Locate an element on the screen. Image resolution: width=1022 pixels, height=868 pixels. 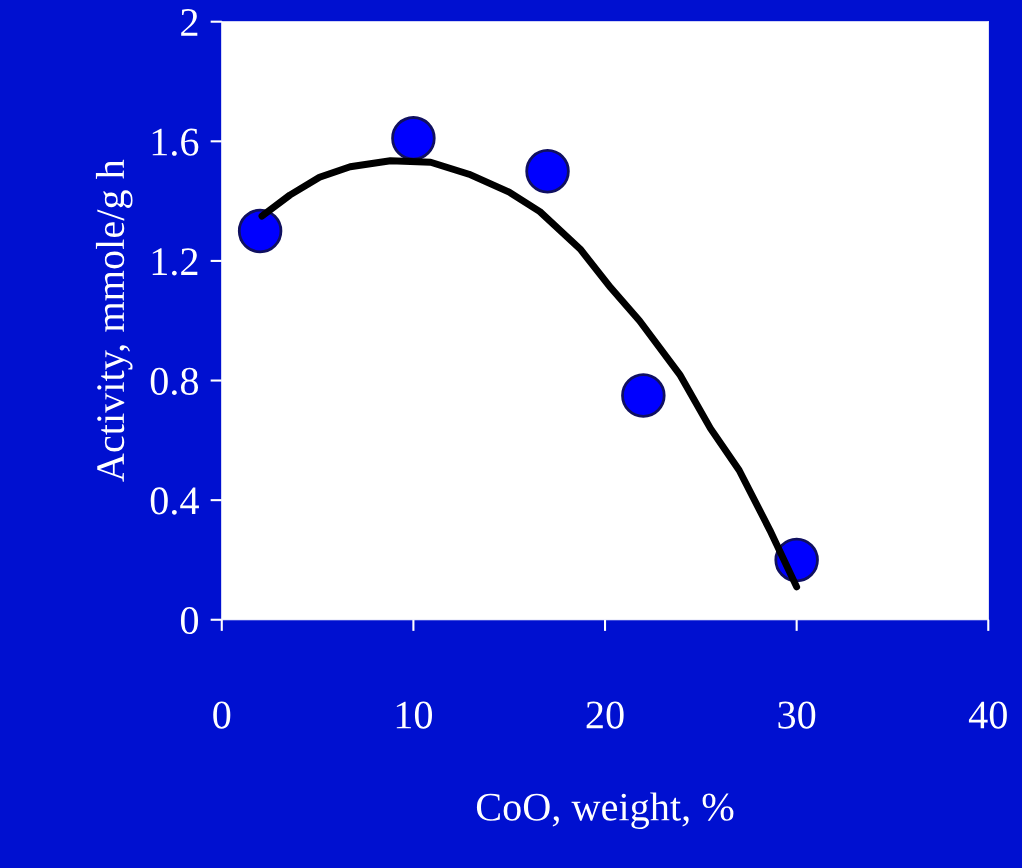
x-tick-label: 40 is located at coordinates (987, 715).